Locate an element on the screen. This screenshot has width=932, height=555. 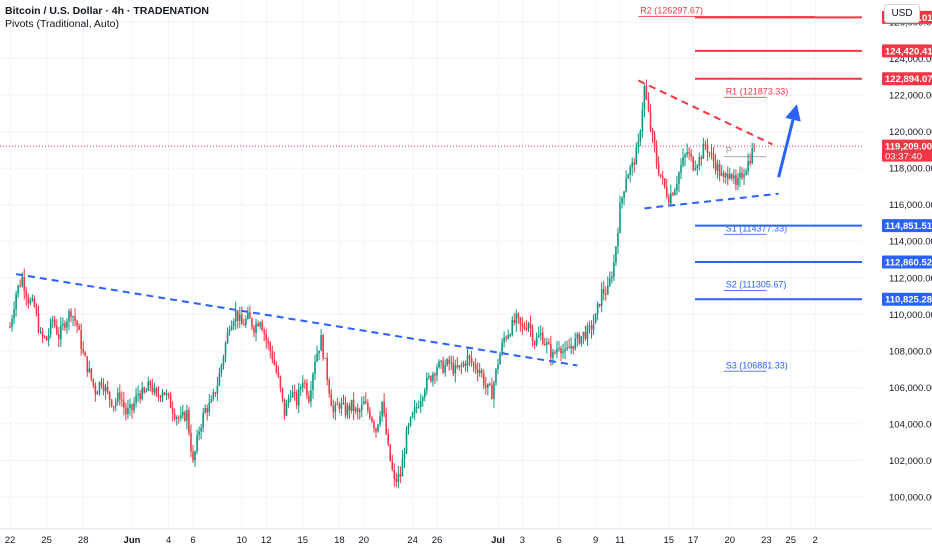
pivot-label-r2: R2 (126297.67) is located at coordinates (671, 11).